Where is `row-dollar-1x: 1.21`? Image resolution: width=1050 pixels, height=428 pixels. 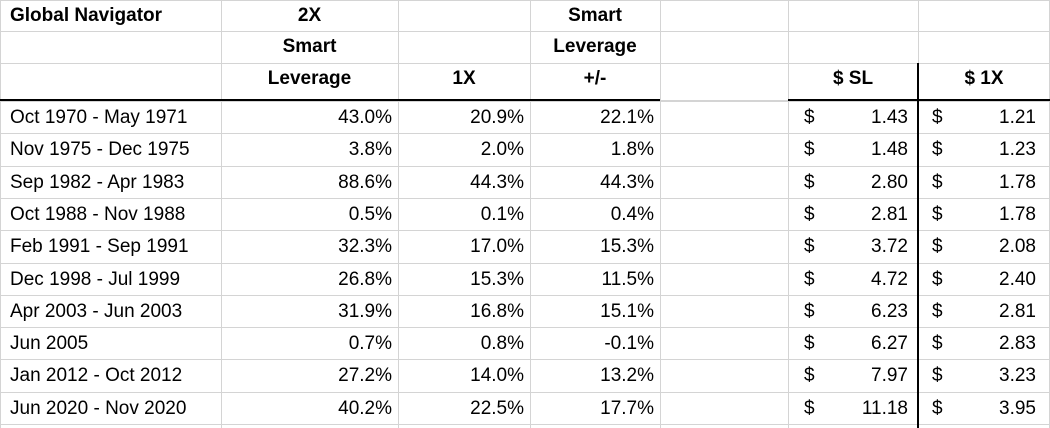 row-dollar-1x: 1.21 is located at coordinates (1017, 117).